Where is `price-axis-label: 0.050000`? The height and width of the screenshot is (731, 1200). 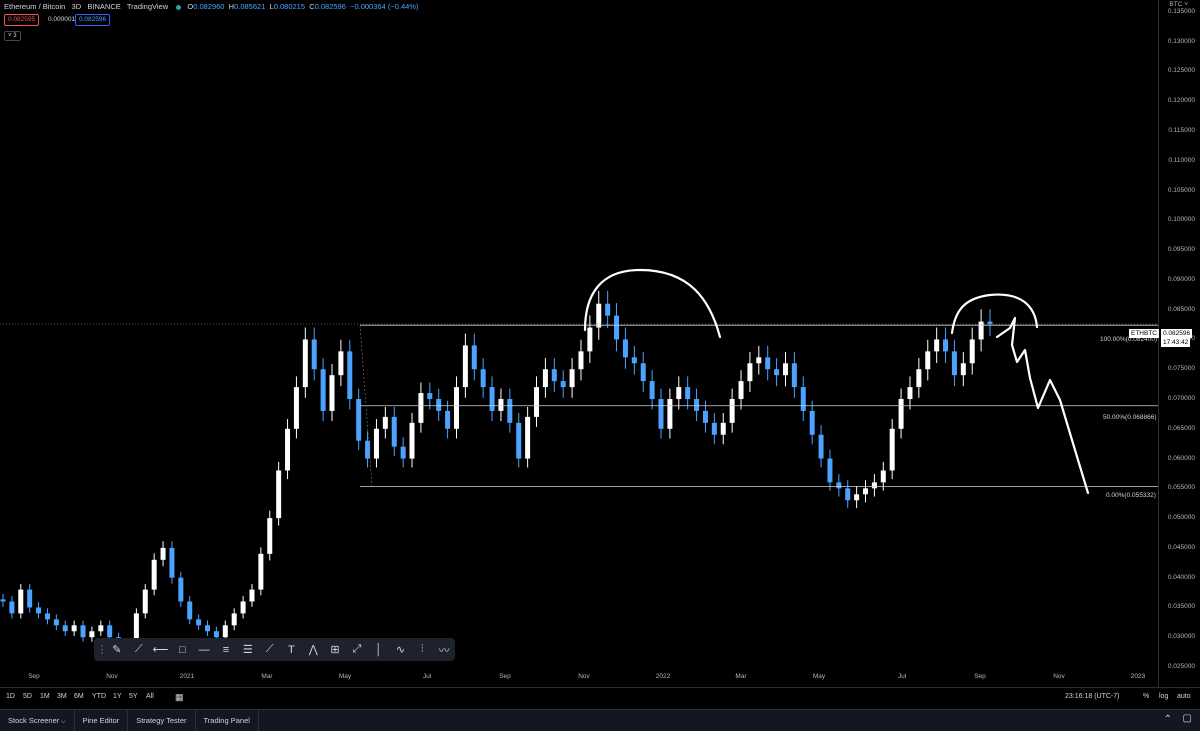 price-axis-label: 0.050000 is located at coordinates (1181, 518).